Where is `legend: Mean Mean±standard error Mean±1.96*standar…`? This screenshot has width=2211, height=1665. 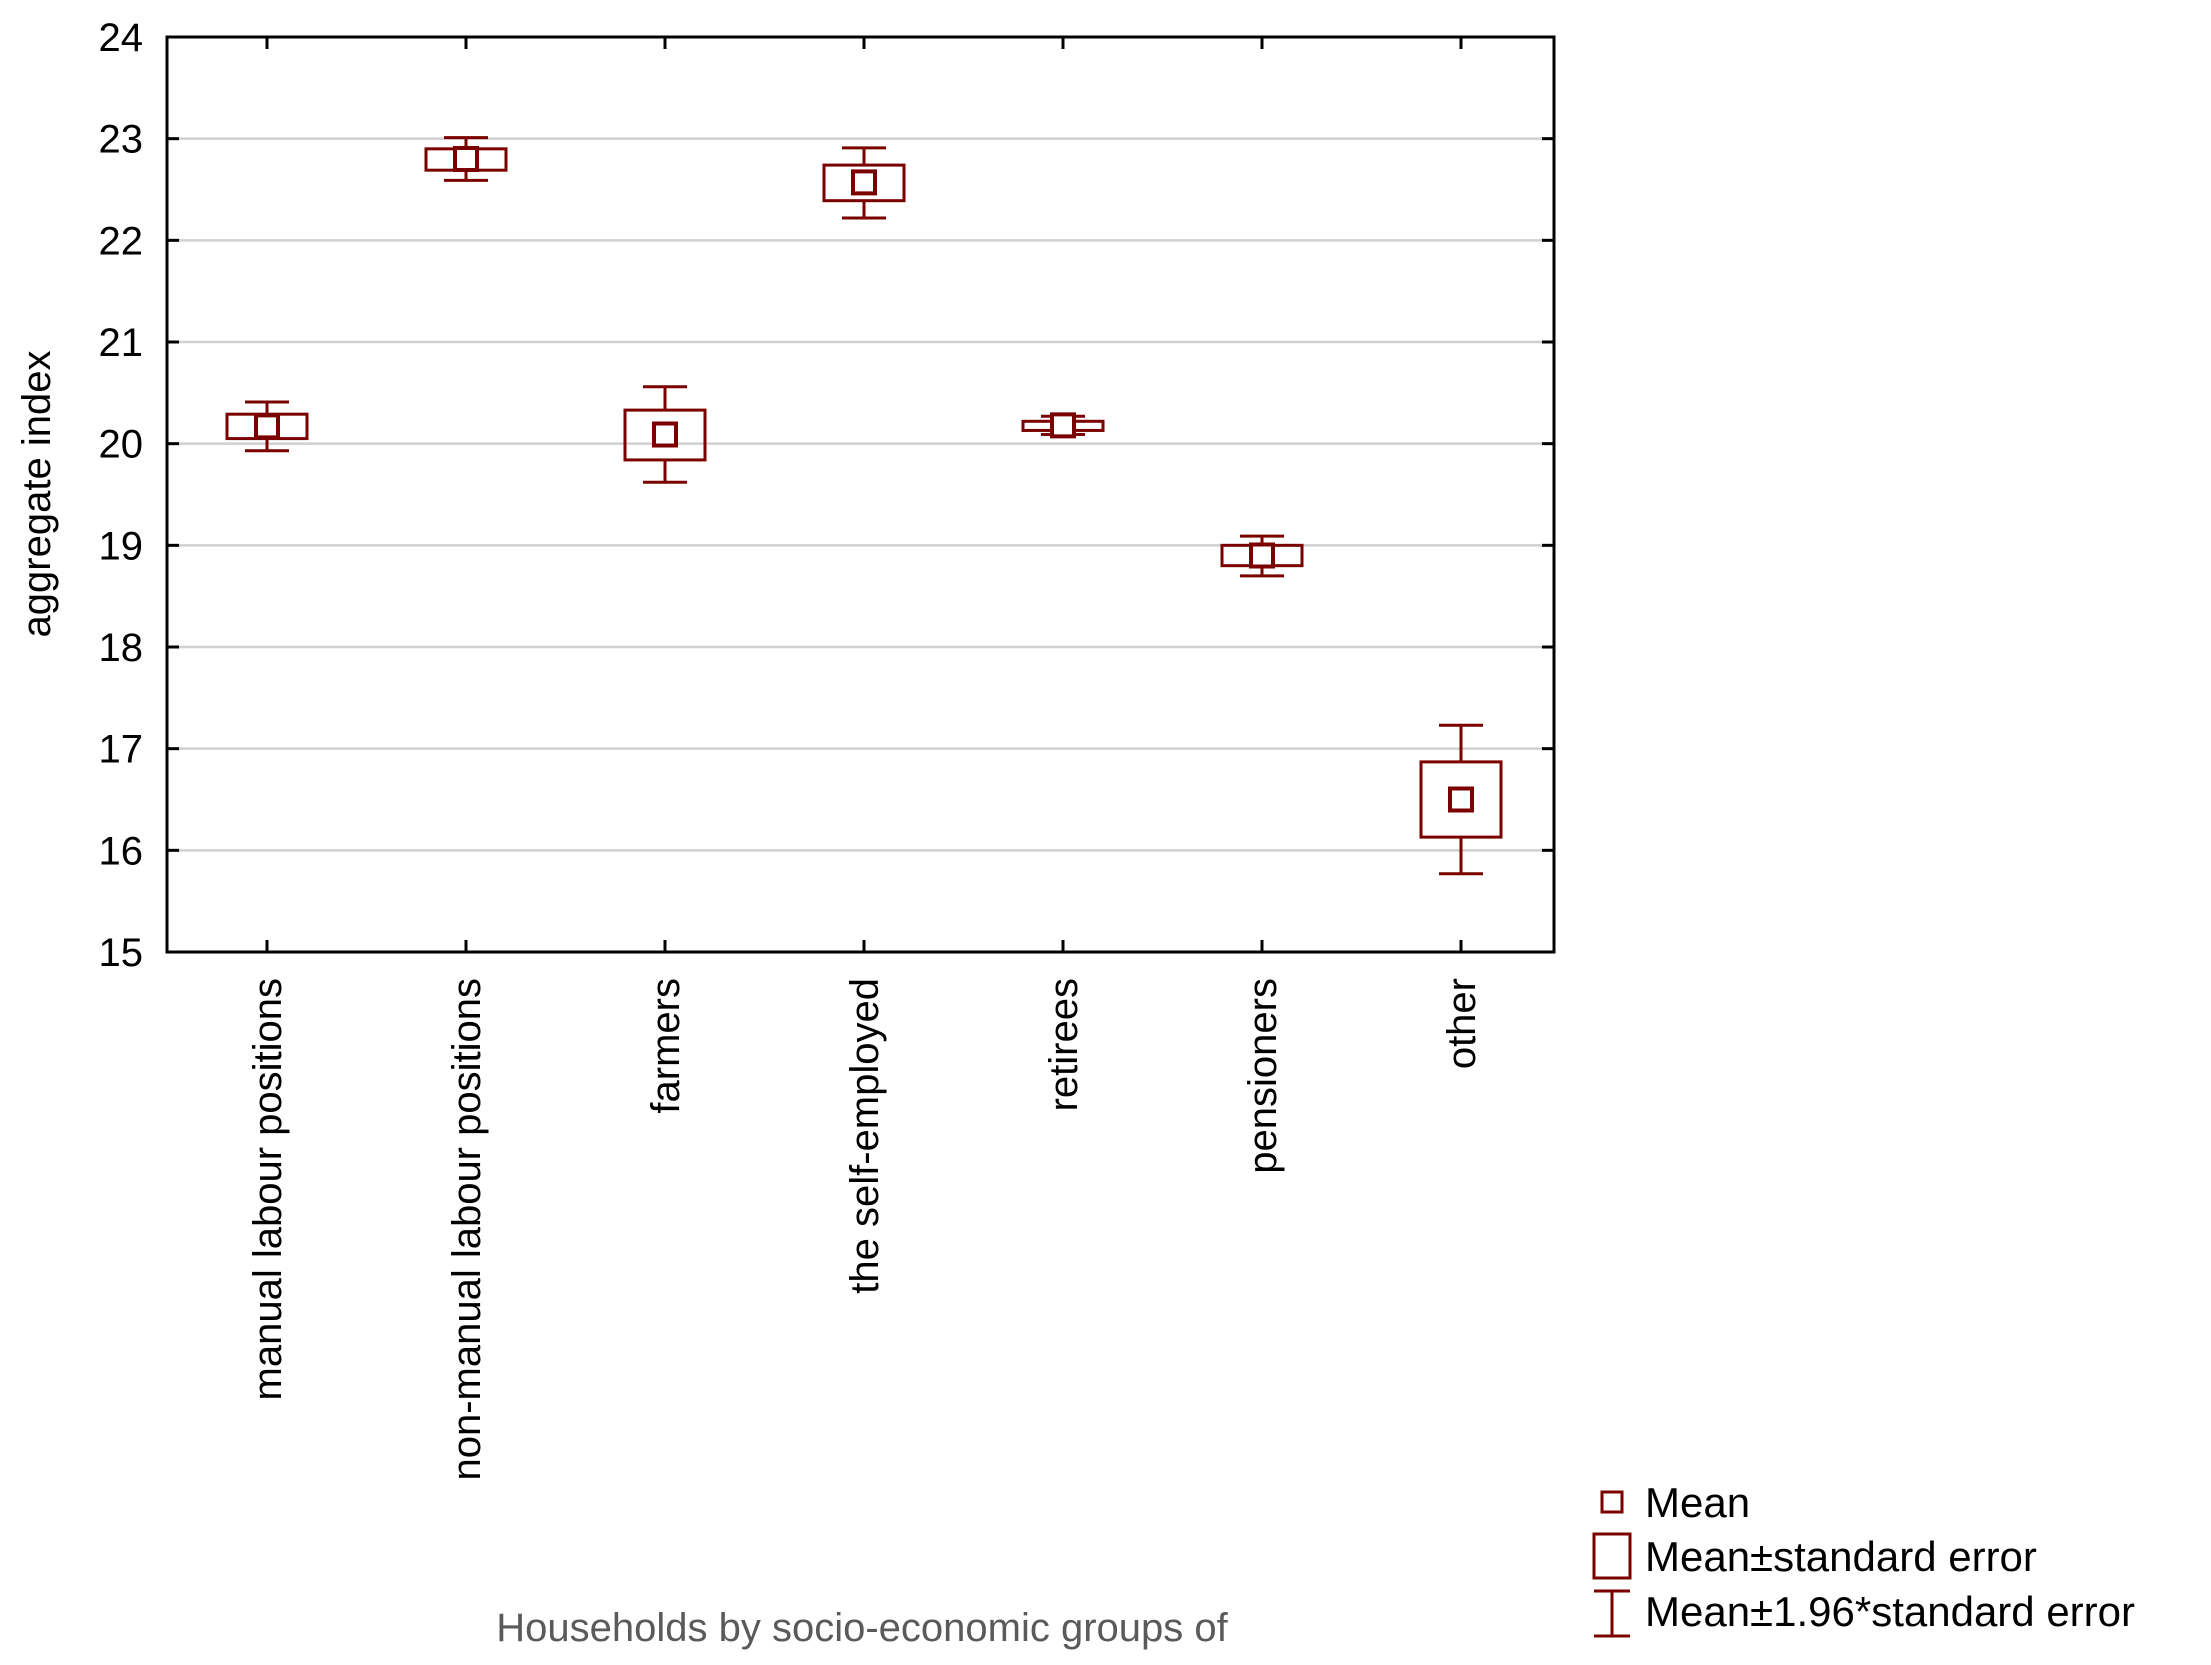
legend: Mean Mean±standard error Mean±1.96*standar… is located at coordinates (1863, 1558).